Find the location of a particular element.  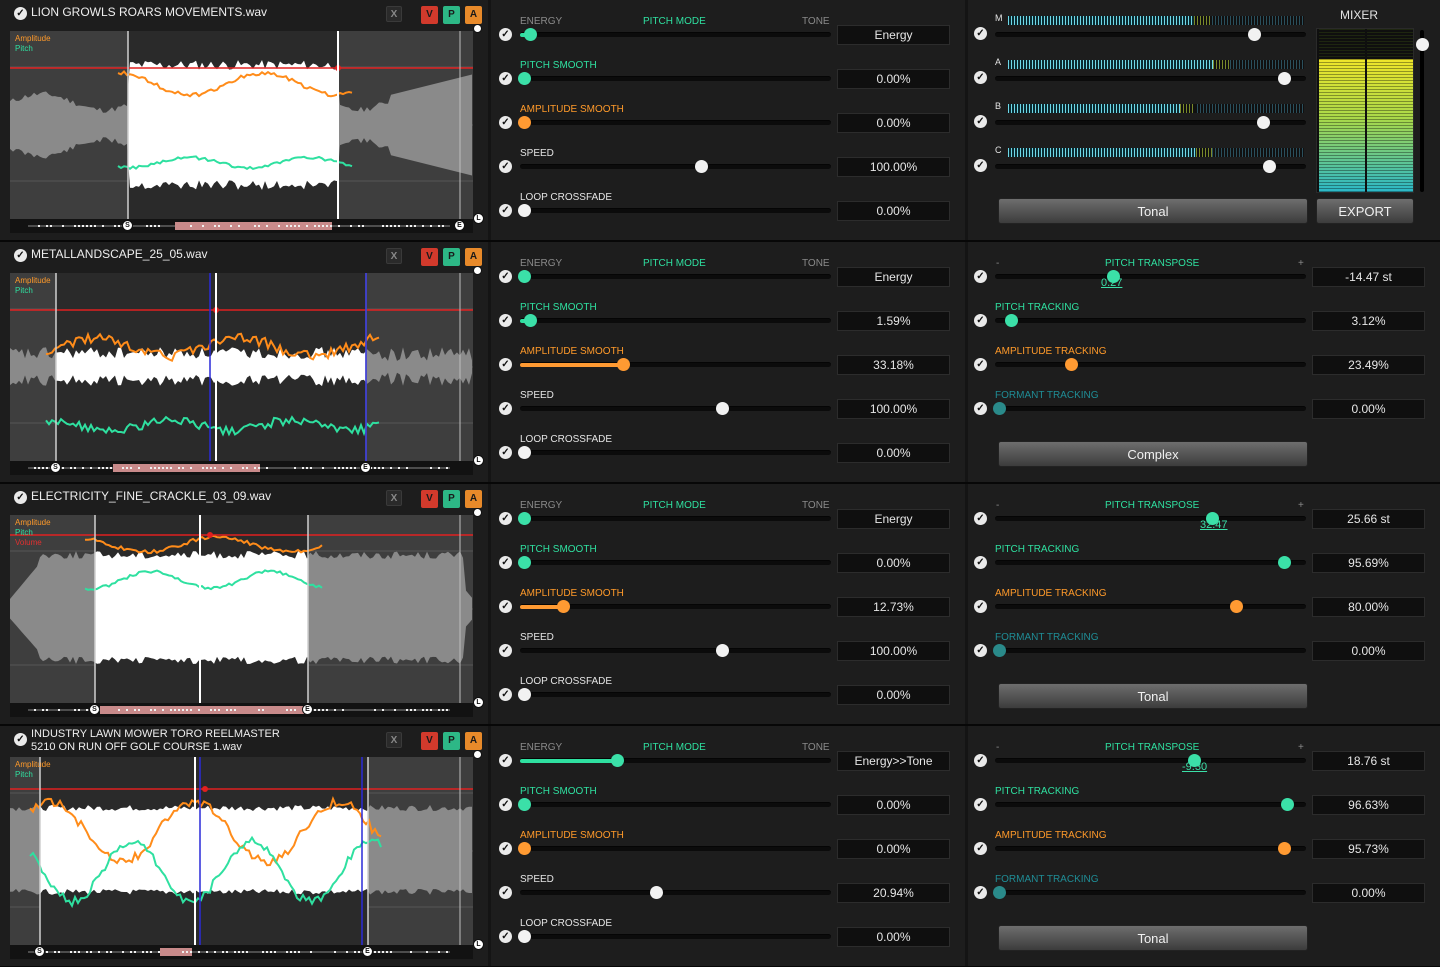

channel-enable-toggle: ✓ is located at coordinates (980, 33).